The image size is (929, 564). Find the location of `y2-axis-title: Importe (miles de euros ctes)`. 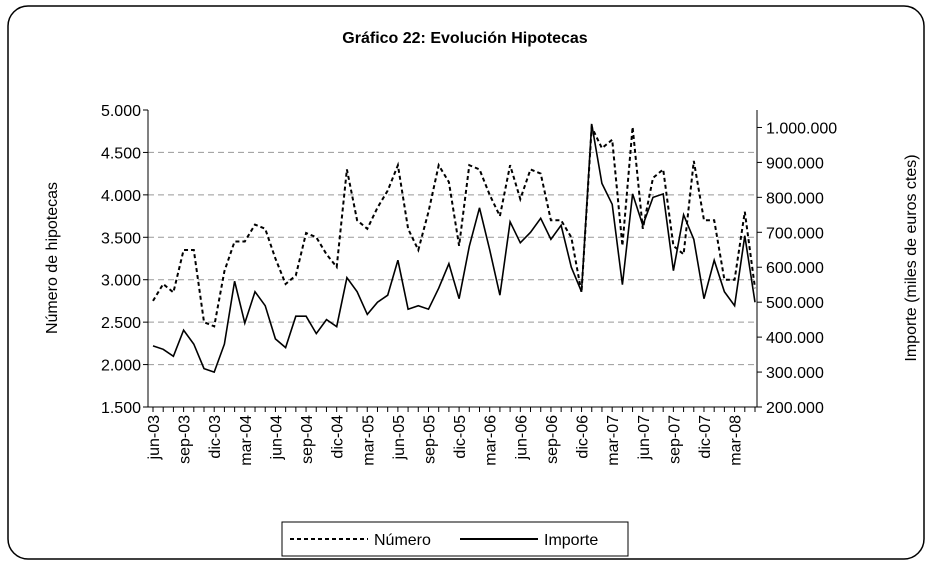

y2-axis-title: Importe (miles de euros ctes) is located at coordinates (911, 257).